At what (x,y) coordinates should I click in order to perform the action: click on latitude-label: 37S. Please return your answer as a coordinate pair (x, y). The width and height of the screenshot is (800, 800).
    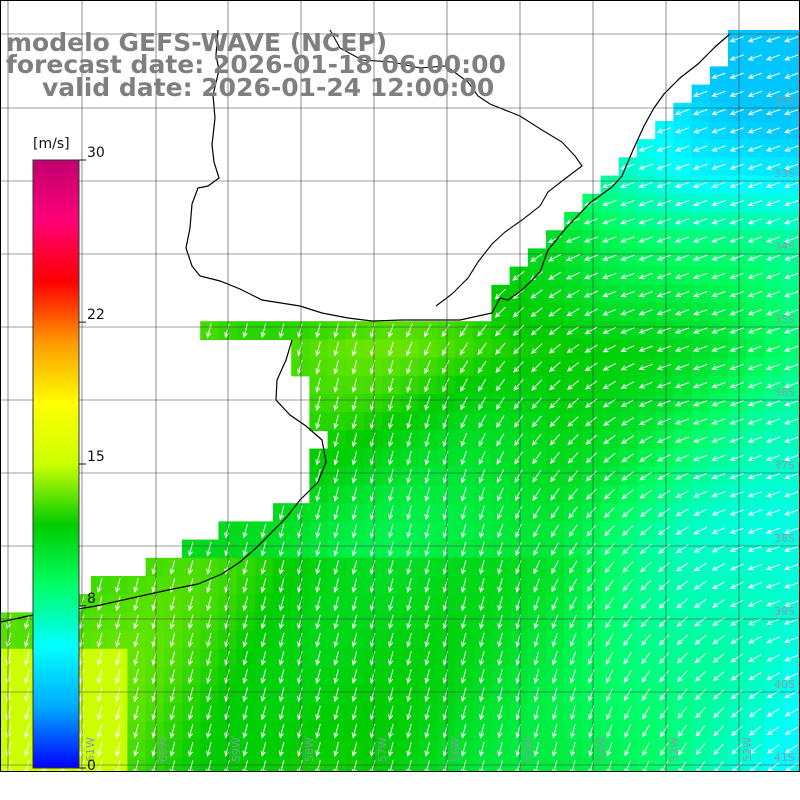
    Looking at the image, I should click on (784, 465).